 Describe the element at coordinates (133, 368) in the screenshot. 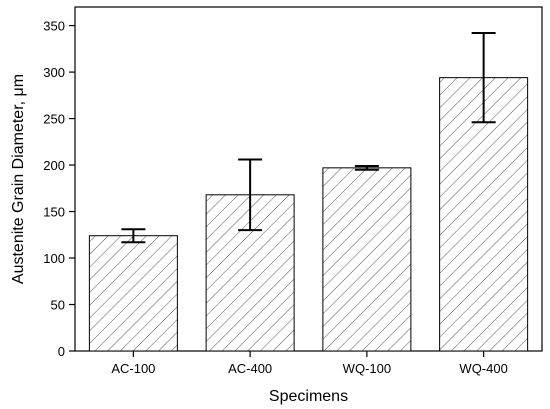

I see `x-tick-label: AC-100` at that location.